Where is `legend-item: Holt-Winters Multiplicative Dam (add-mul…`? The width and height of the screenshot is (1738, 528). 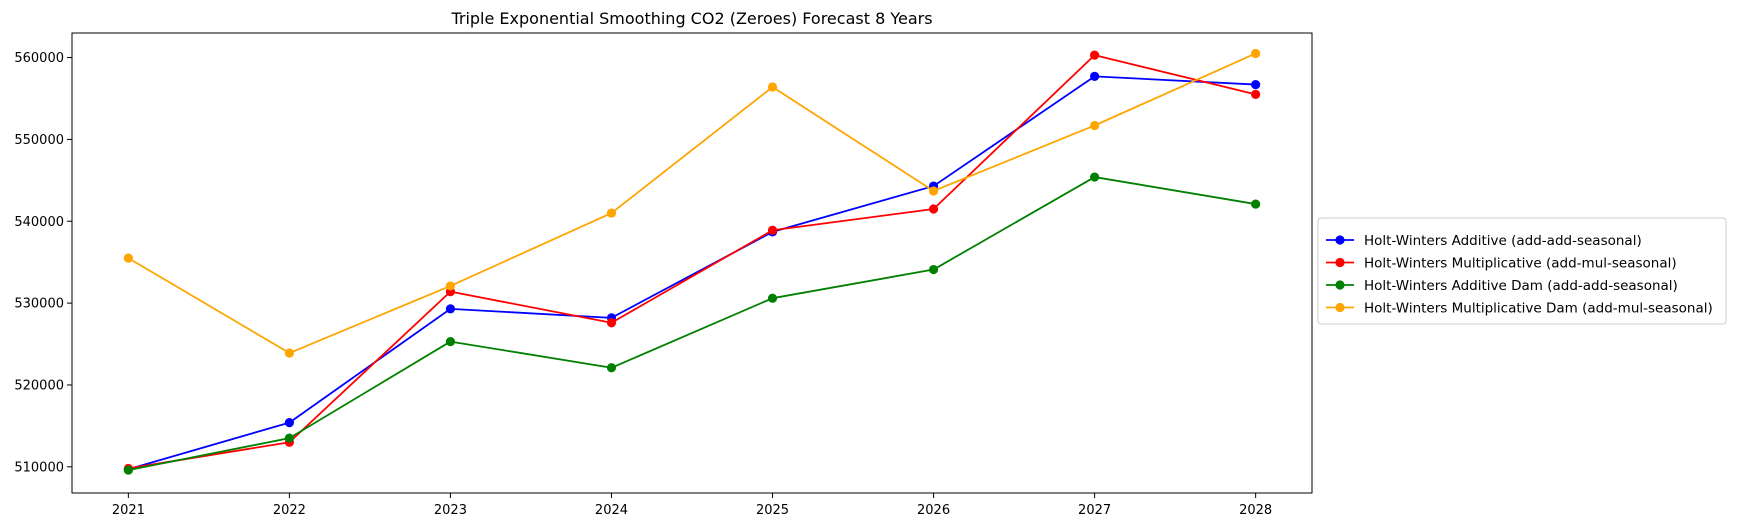
legend-item: Holt-Winters Multiplicative Dam (add-mul… is located at coordinates (1519, 309).